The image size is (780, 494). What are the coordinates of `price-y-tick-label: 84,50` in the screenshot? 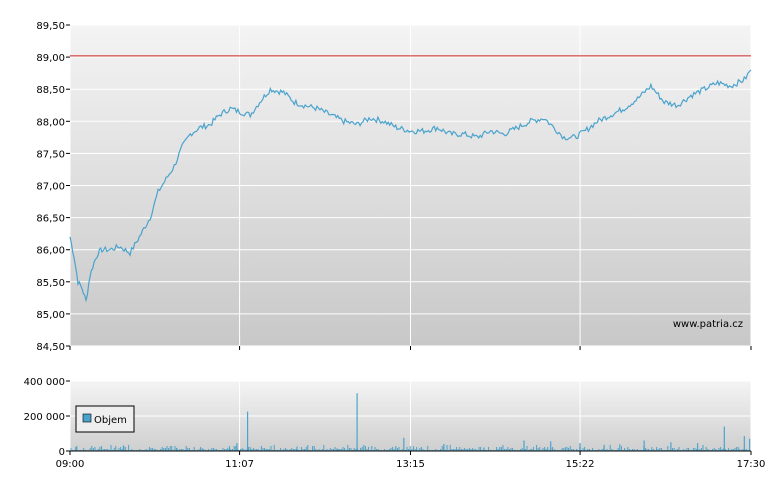 It's located at (50, 347).